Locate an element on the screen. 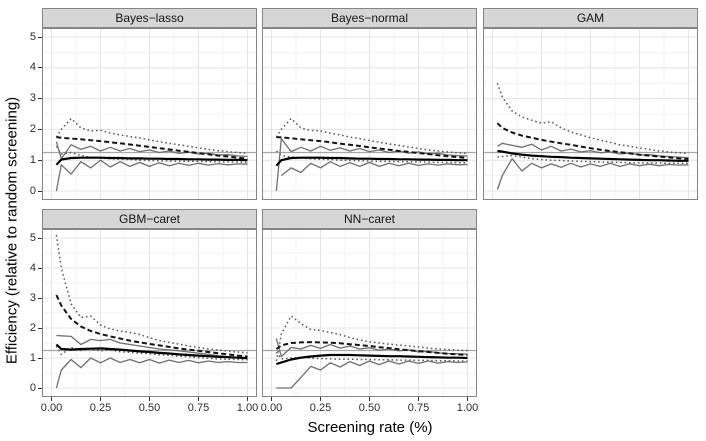  facet-bayes-lasso: Bayes−lasso is located at coordinates (149, 104).